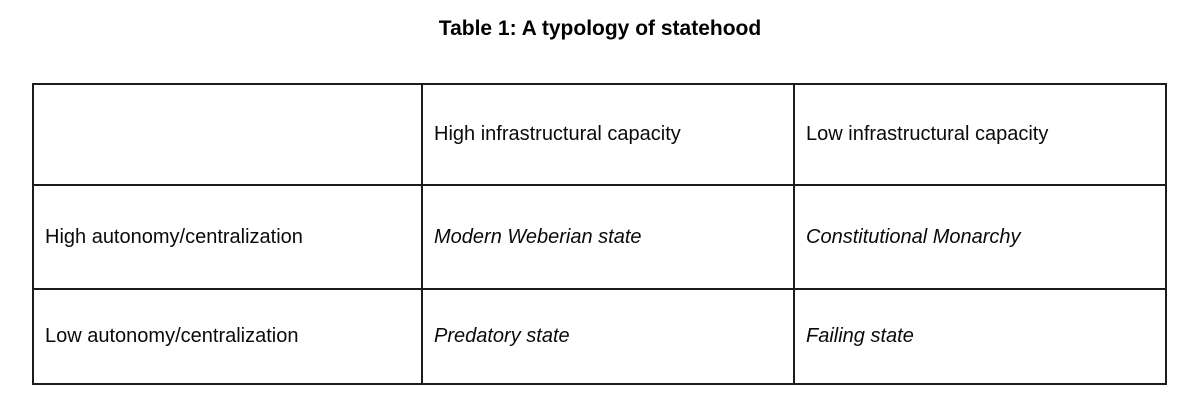 The width and height of the screenshot is (1200, 417). I want to click on row-label-high-autonomy: High autonomy/centralization, so click(227, 237).